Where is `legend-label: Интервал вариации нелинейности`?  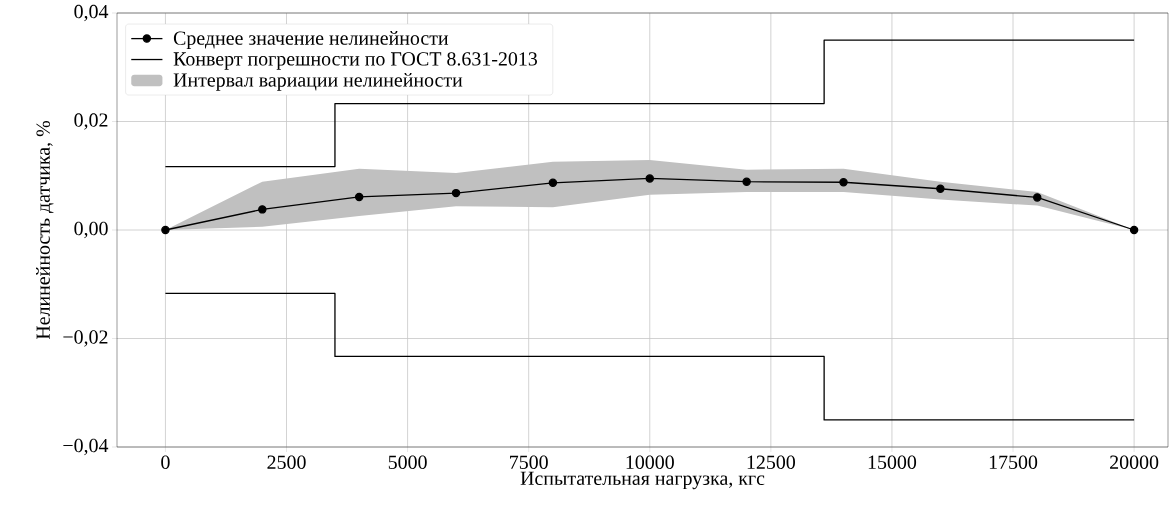 legend-label: Интервал вариации нелинейности is located at coordinates (318, 81).